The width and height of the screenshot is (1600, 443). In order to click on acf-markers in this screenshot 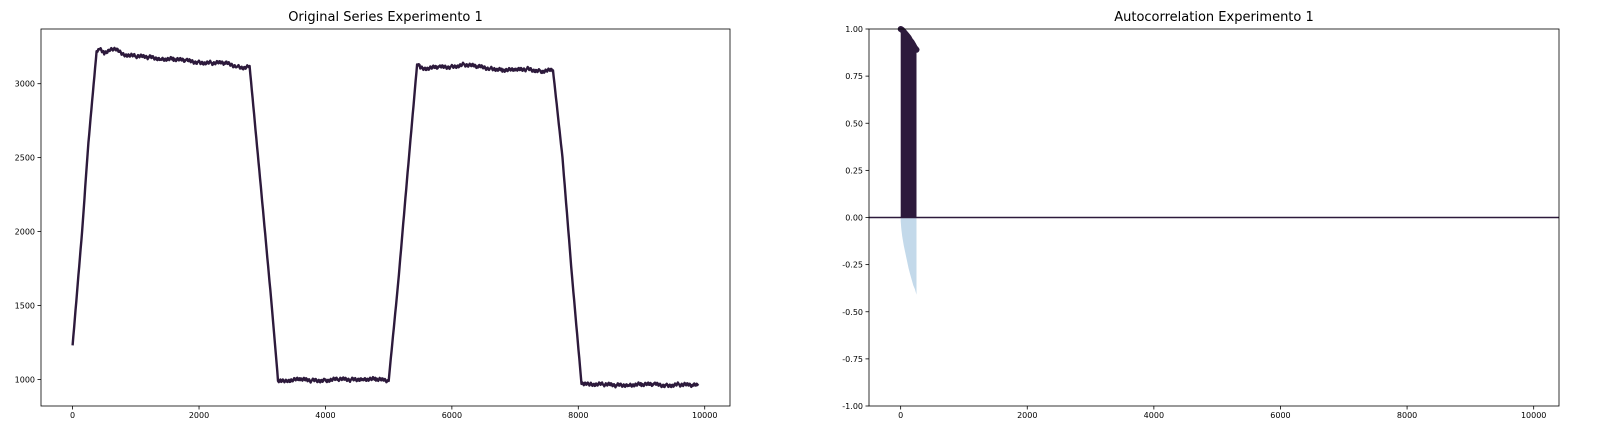, I will do `click(908, 39)`.